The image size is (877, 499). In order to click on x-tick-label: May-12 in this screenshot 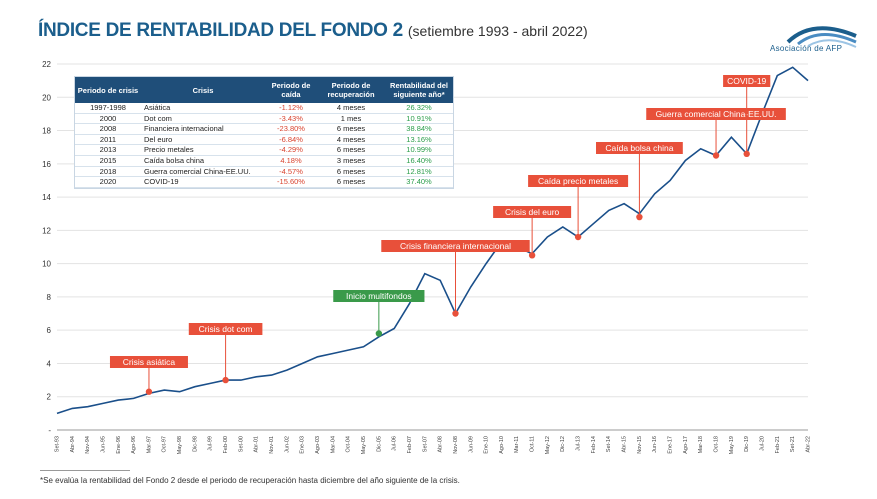, I will do `click(548, 445)`.